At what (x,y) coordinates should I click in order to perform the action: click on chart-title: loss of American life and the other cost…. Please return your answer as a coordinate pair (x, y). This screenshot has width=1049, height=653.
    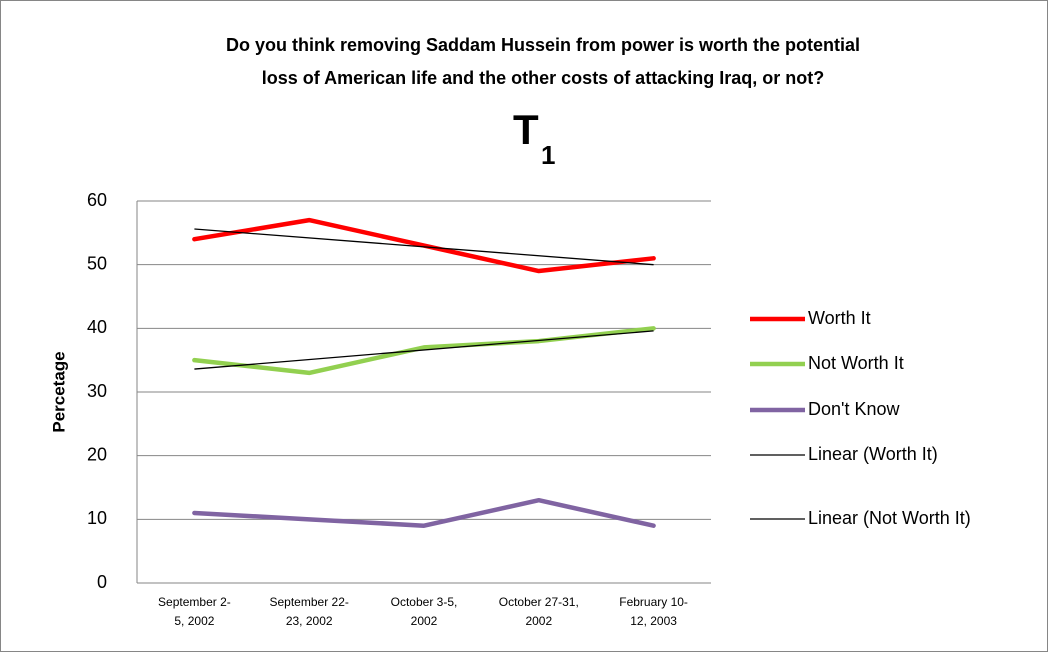
    Looking at the image, I should click on (543, 78).